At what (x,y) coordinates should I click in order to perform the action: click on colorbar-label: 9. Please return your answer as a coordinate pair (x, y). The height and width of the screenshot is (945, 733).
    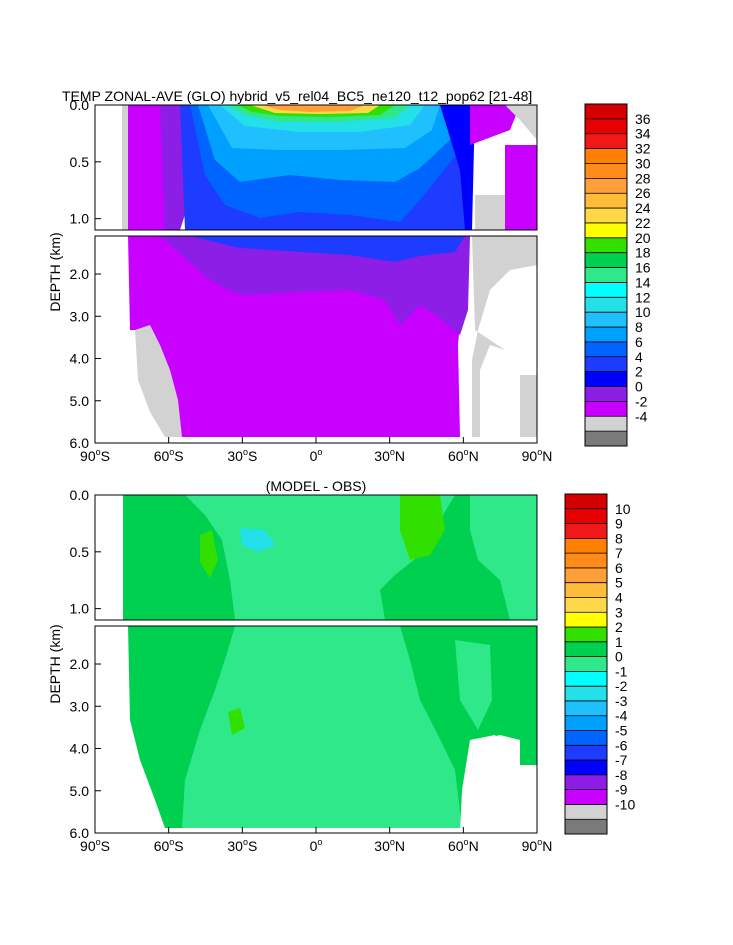
    Looking at the image, I should click on (619, 524).